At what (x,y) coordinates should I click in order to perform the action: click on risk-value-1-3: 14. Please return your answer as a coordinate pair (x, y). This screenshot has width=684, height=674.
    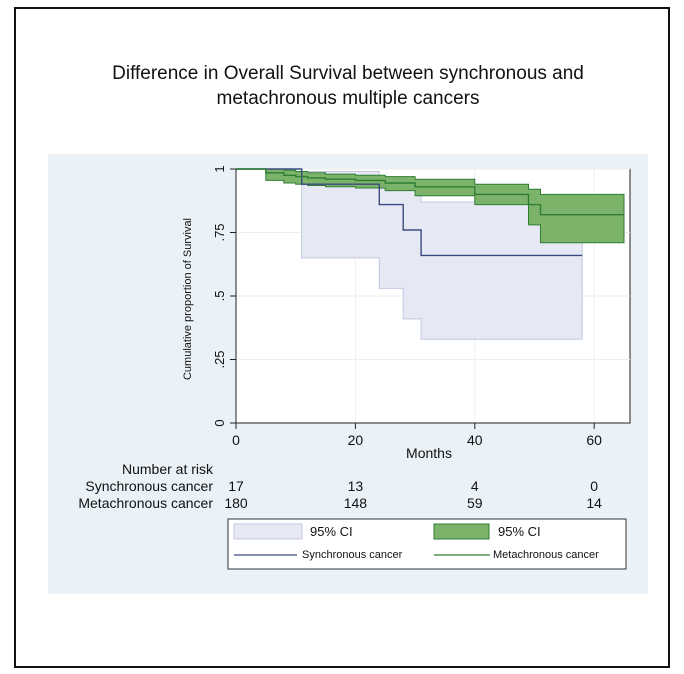
    Looking at the image, I should click on (594, 503).